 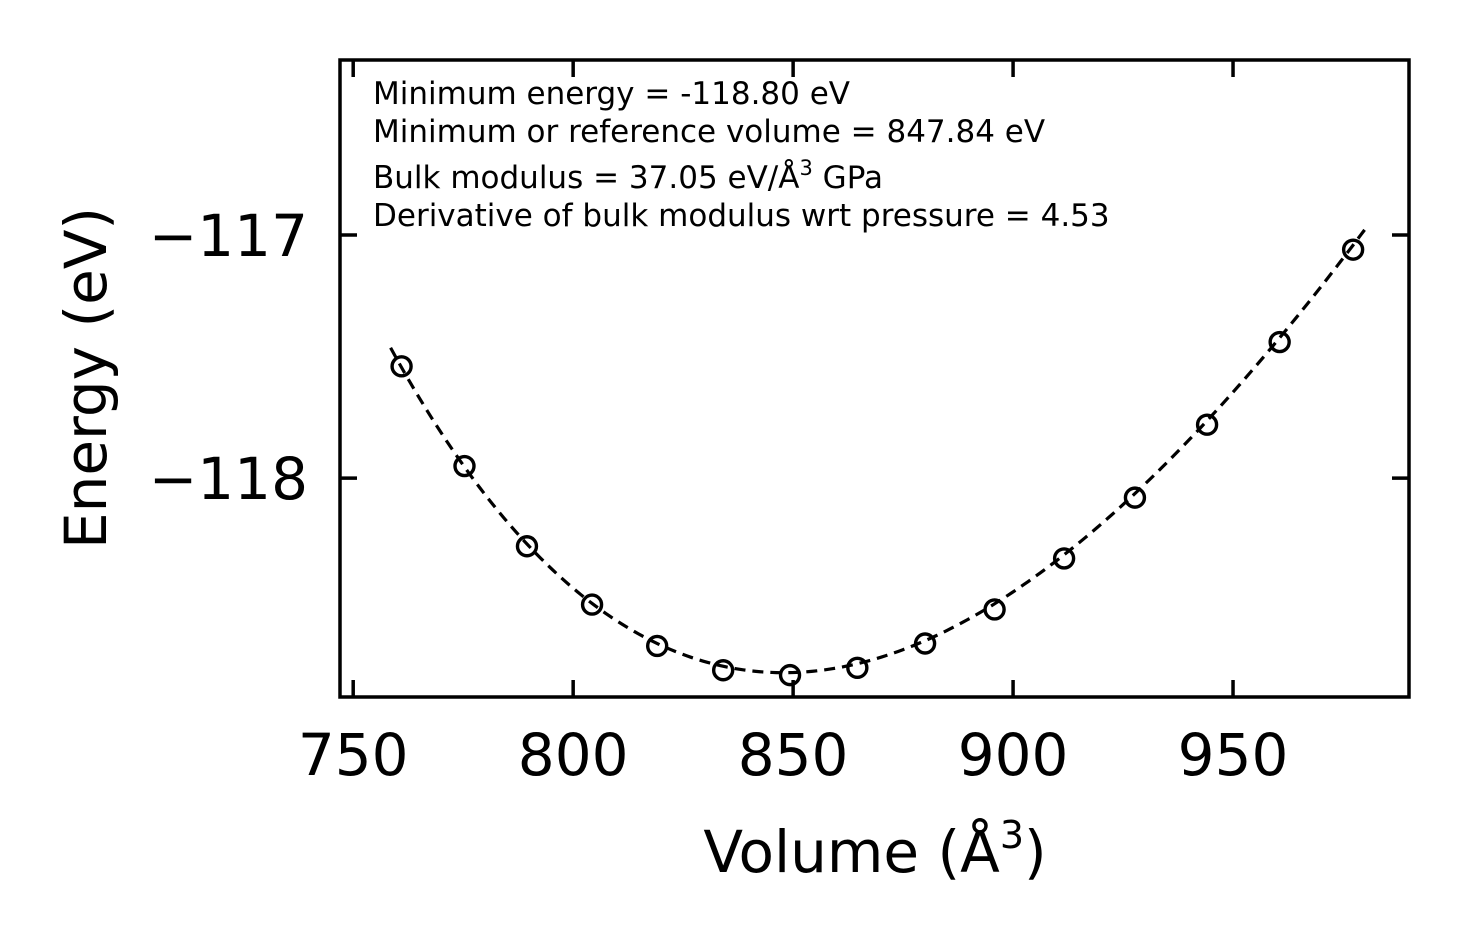 What do you see at coordinates (573, 755) in the screenshot?
I see `x-tick-label: 800` at bounding box center [573, 755].